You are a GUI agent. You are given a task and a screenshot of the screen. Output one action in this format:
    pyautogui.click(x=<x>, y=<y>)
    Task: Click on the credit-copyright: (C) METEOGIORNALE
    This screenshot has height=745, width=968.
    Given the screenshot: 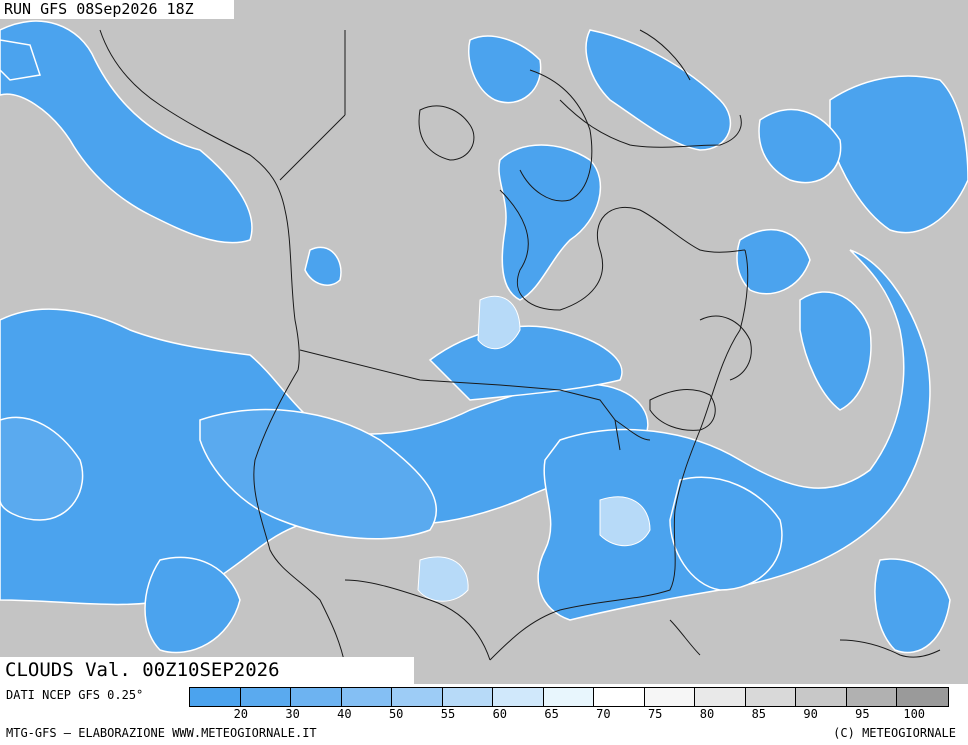 What is the action you would take?
    pyautogui.click(x=894, y=733)
    